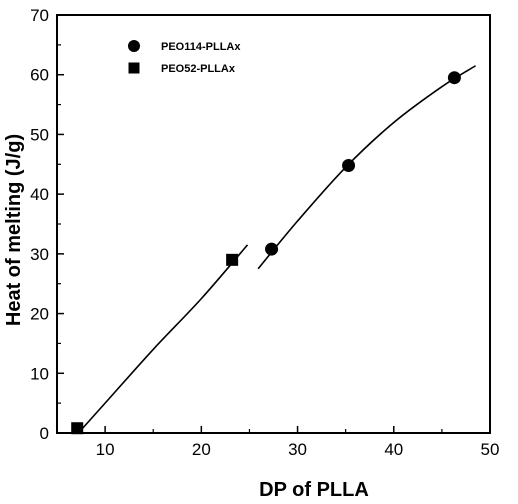 This screenshot has height=504, width=518. I want to click on x-tick-label: 30, so click(297, 449).